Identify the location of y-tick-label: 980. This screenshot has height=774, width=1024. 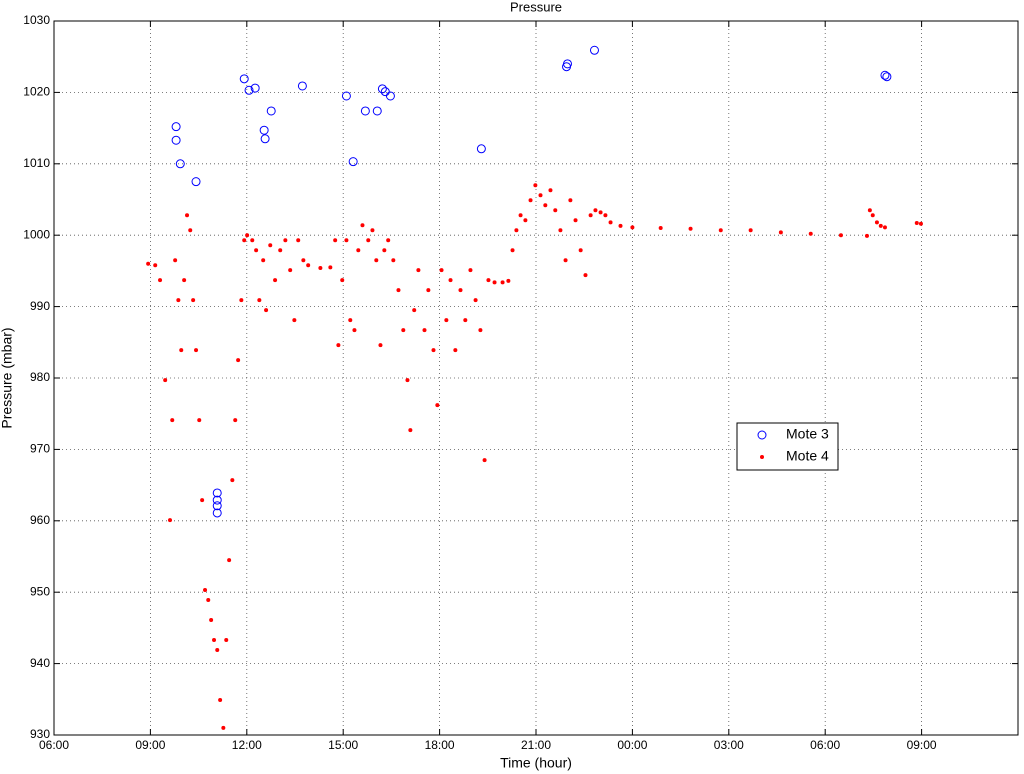
(40, 377).